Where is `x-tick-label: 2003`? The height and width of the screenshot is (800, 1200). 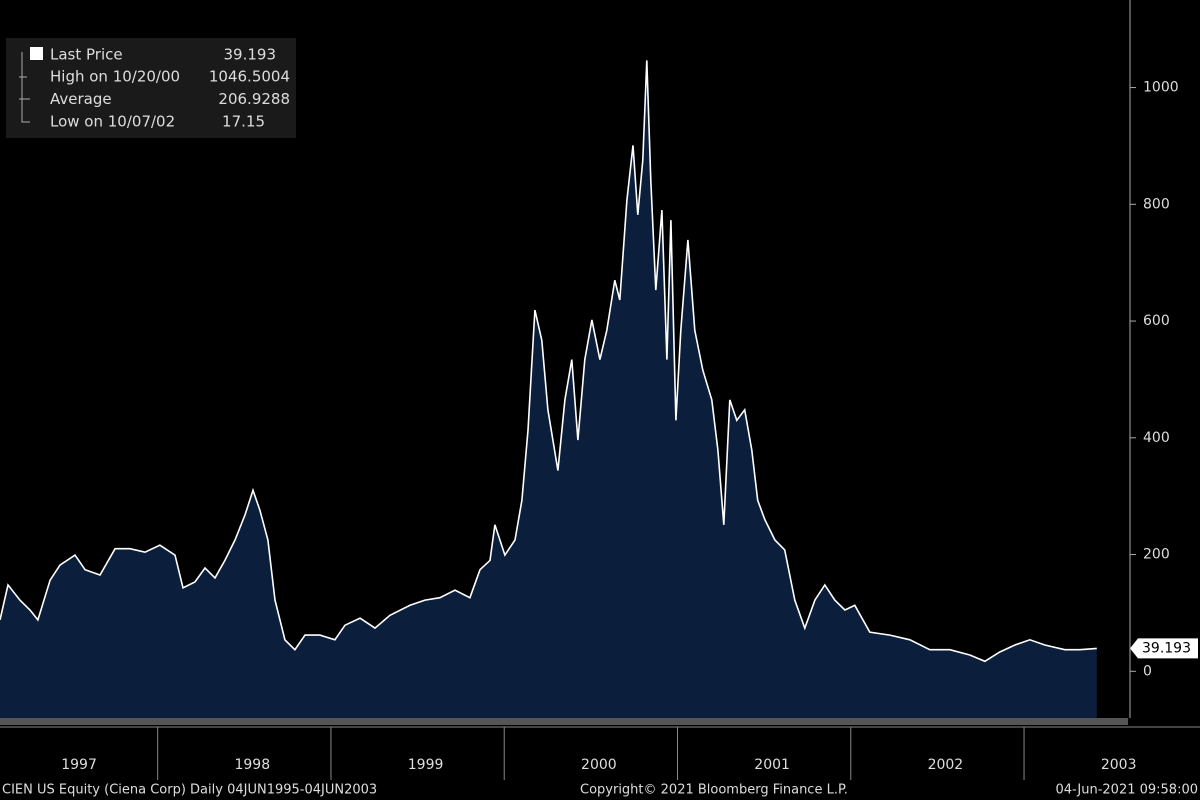
x-tick-label: 2003 is located at coordinates (1119, 765).